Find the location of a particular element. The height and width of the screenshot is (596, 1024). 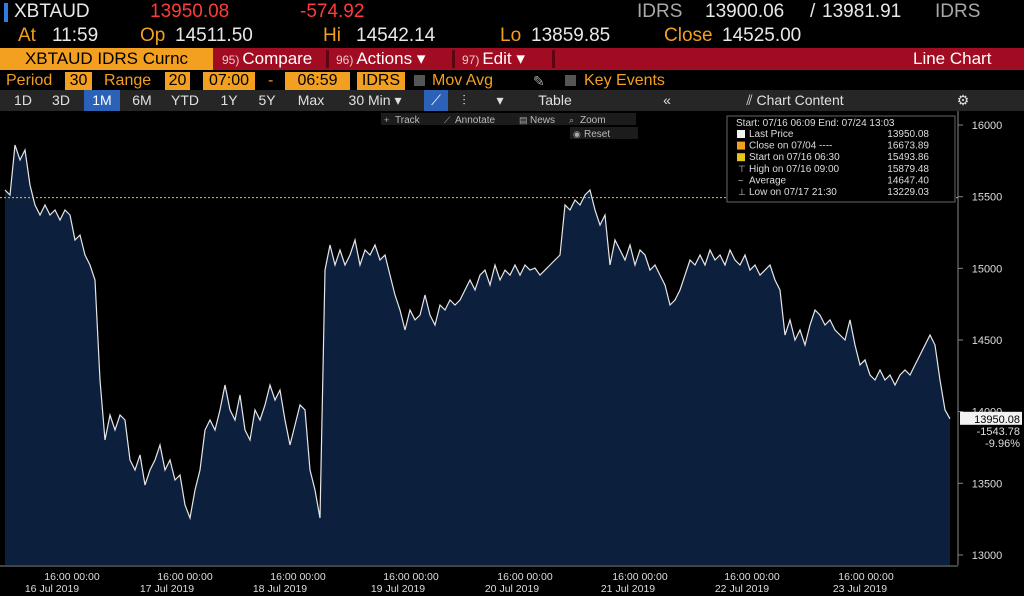

y-tick-label: 14500 is located at coordinates (987, 341).